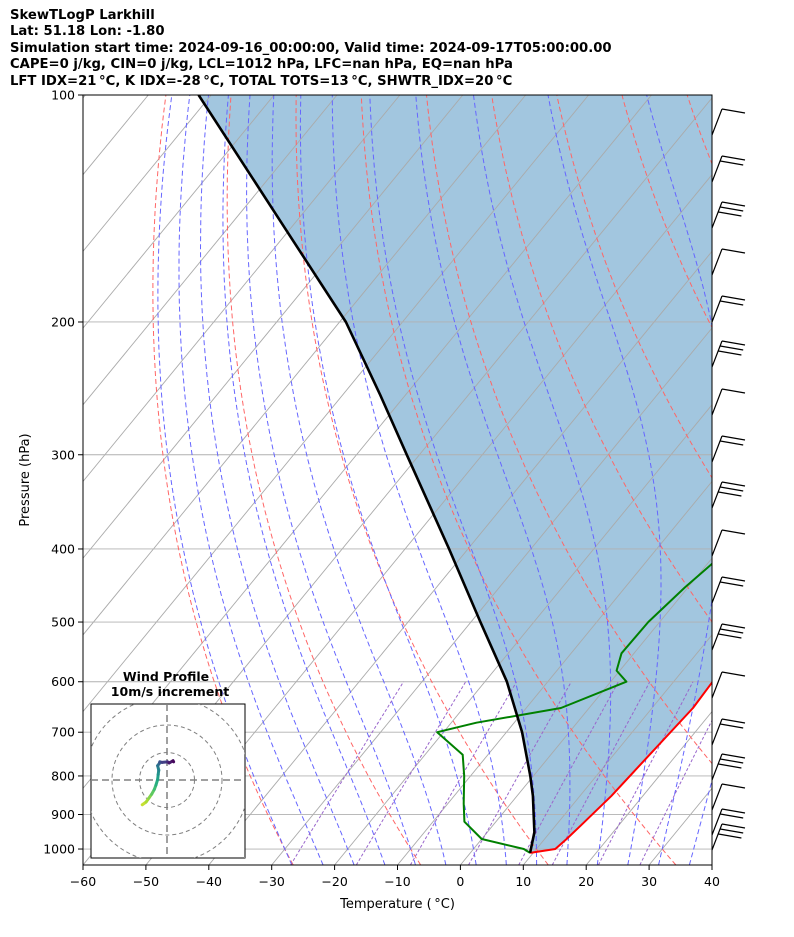  What do you see at coordinates (63, 814) in the screenshot?
I see `y-tick-label: 900` at bounding box center [63, 814].